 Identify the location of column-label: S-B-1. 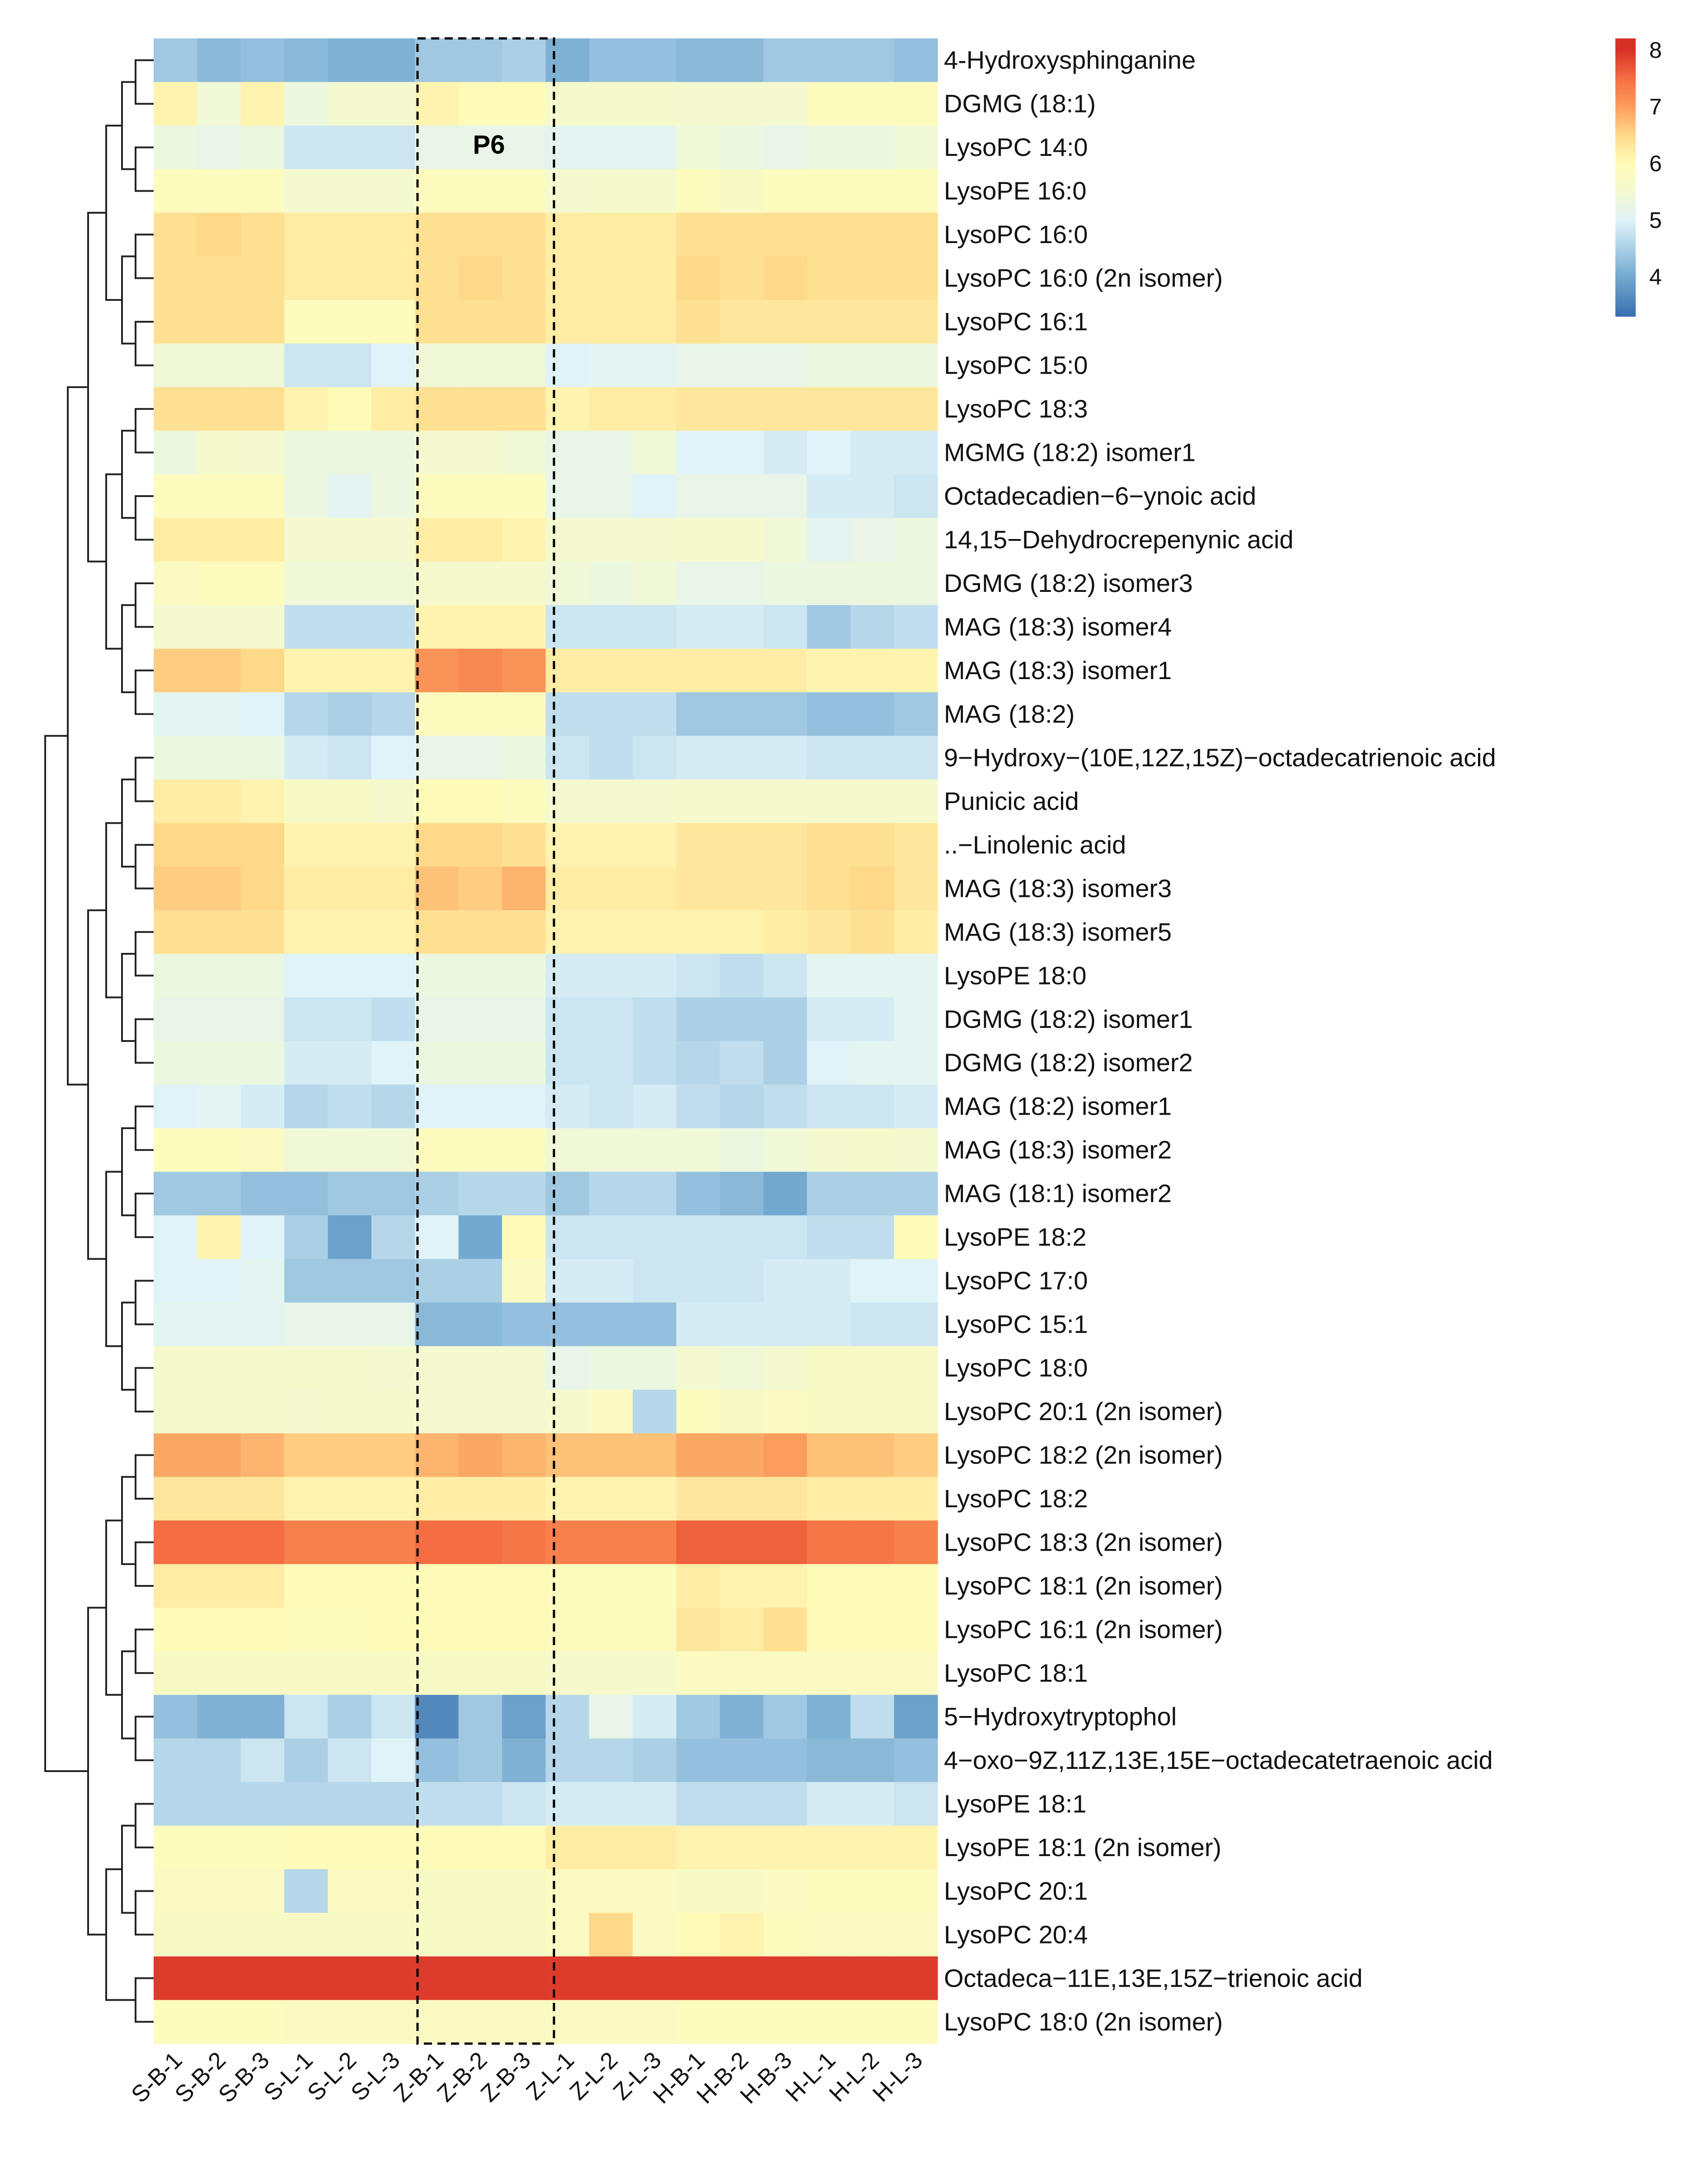
(157, 2077).